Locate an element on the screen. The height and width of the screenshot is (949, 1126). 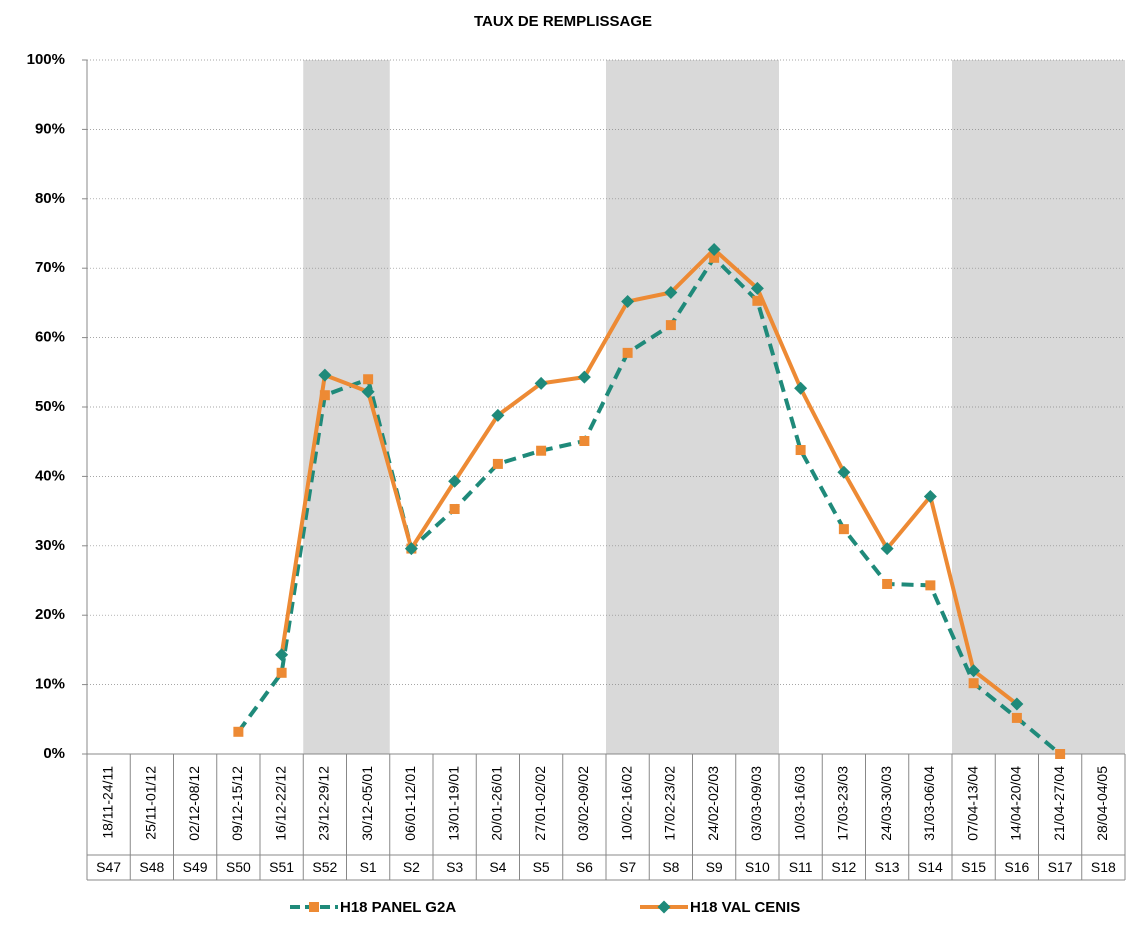
x-tick-label: 02/12-08/12 is located at coordinates (194, 803).